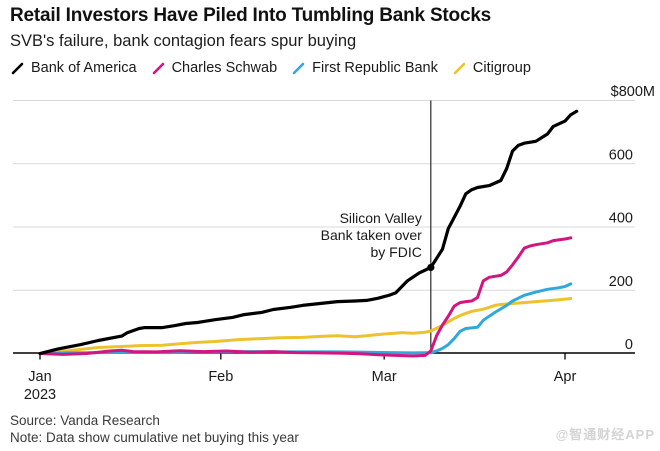 The width and height of the screenshot is (660, 451). I want to click on legend-item-bank-of-america: Bank of America, so click(74, 68).